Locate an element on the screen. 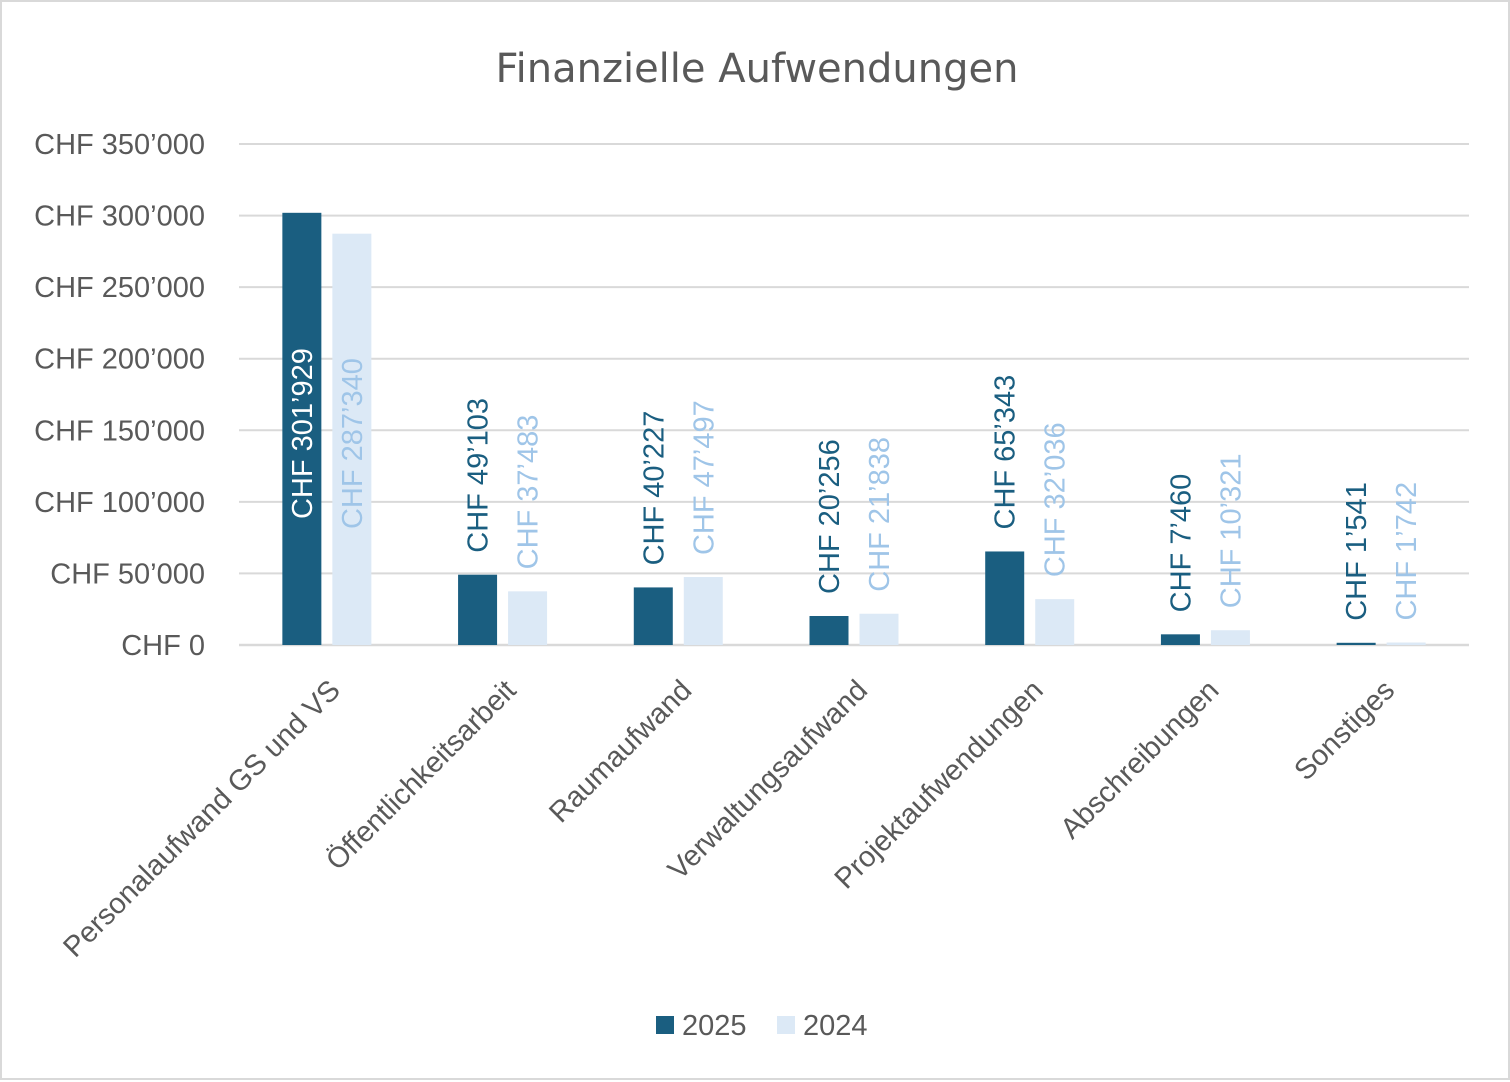 Image resolution: width=1510 pixels, height=1082 pixels. data-label: CHF 37’483 is located at coordinates (529, 492).